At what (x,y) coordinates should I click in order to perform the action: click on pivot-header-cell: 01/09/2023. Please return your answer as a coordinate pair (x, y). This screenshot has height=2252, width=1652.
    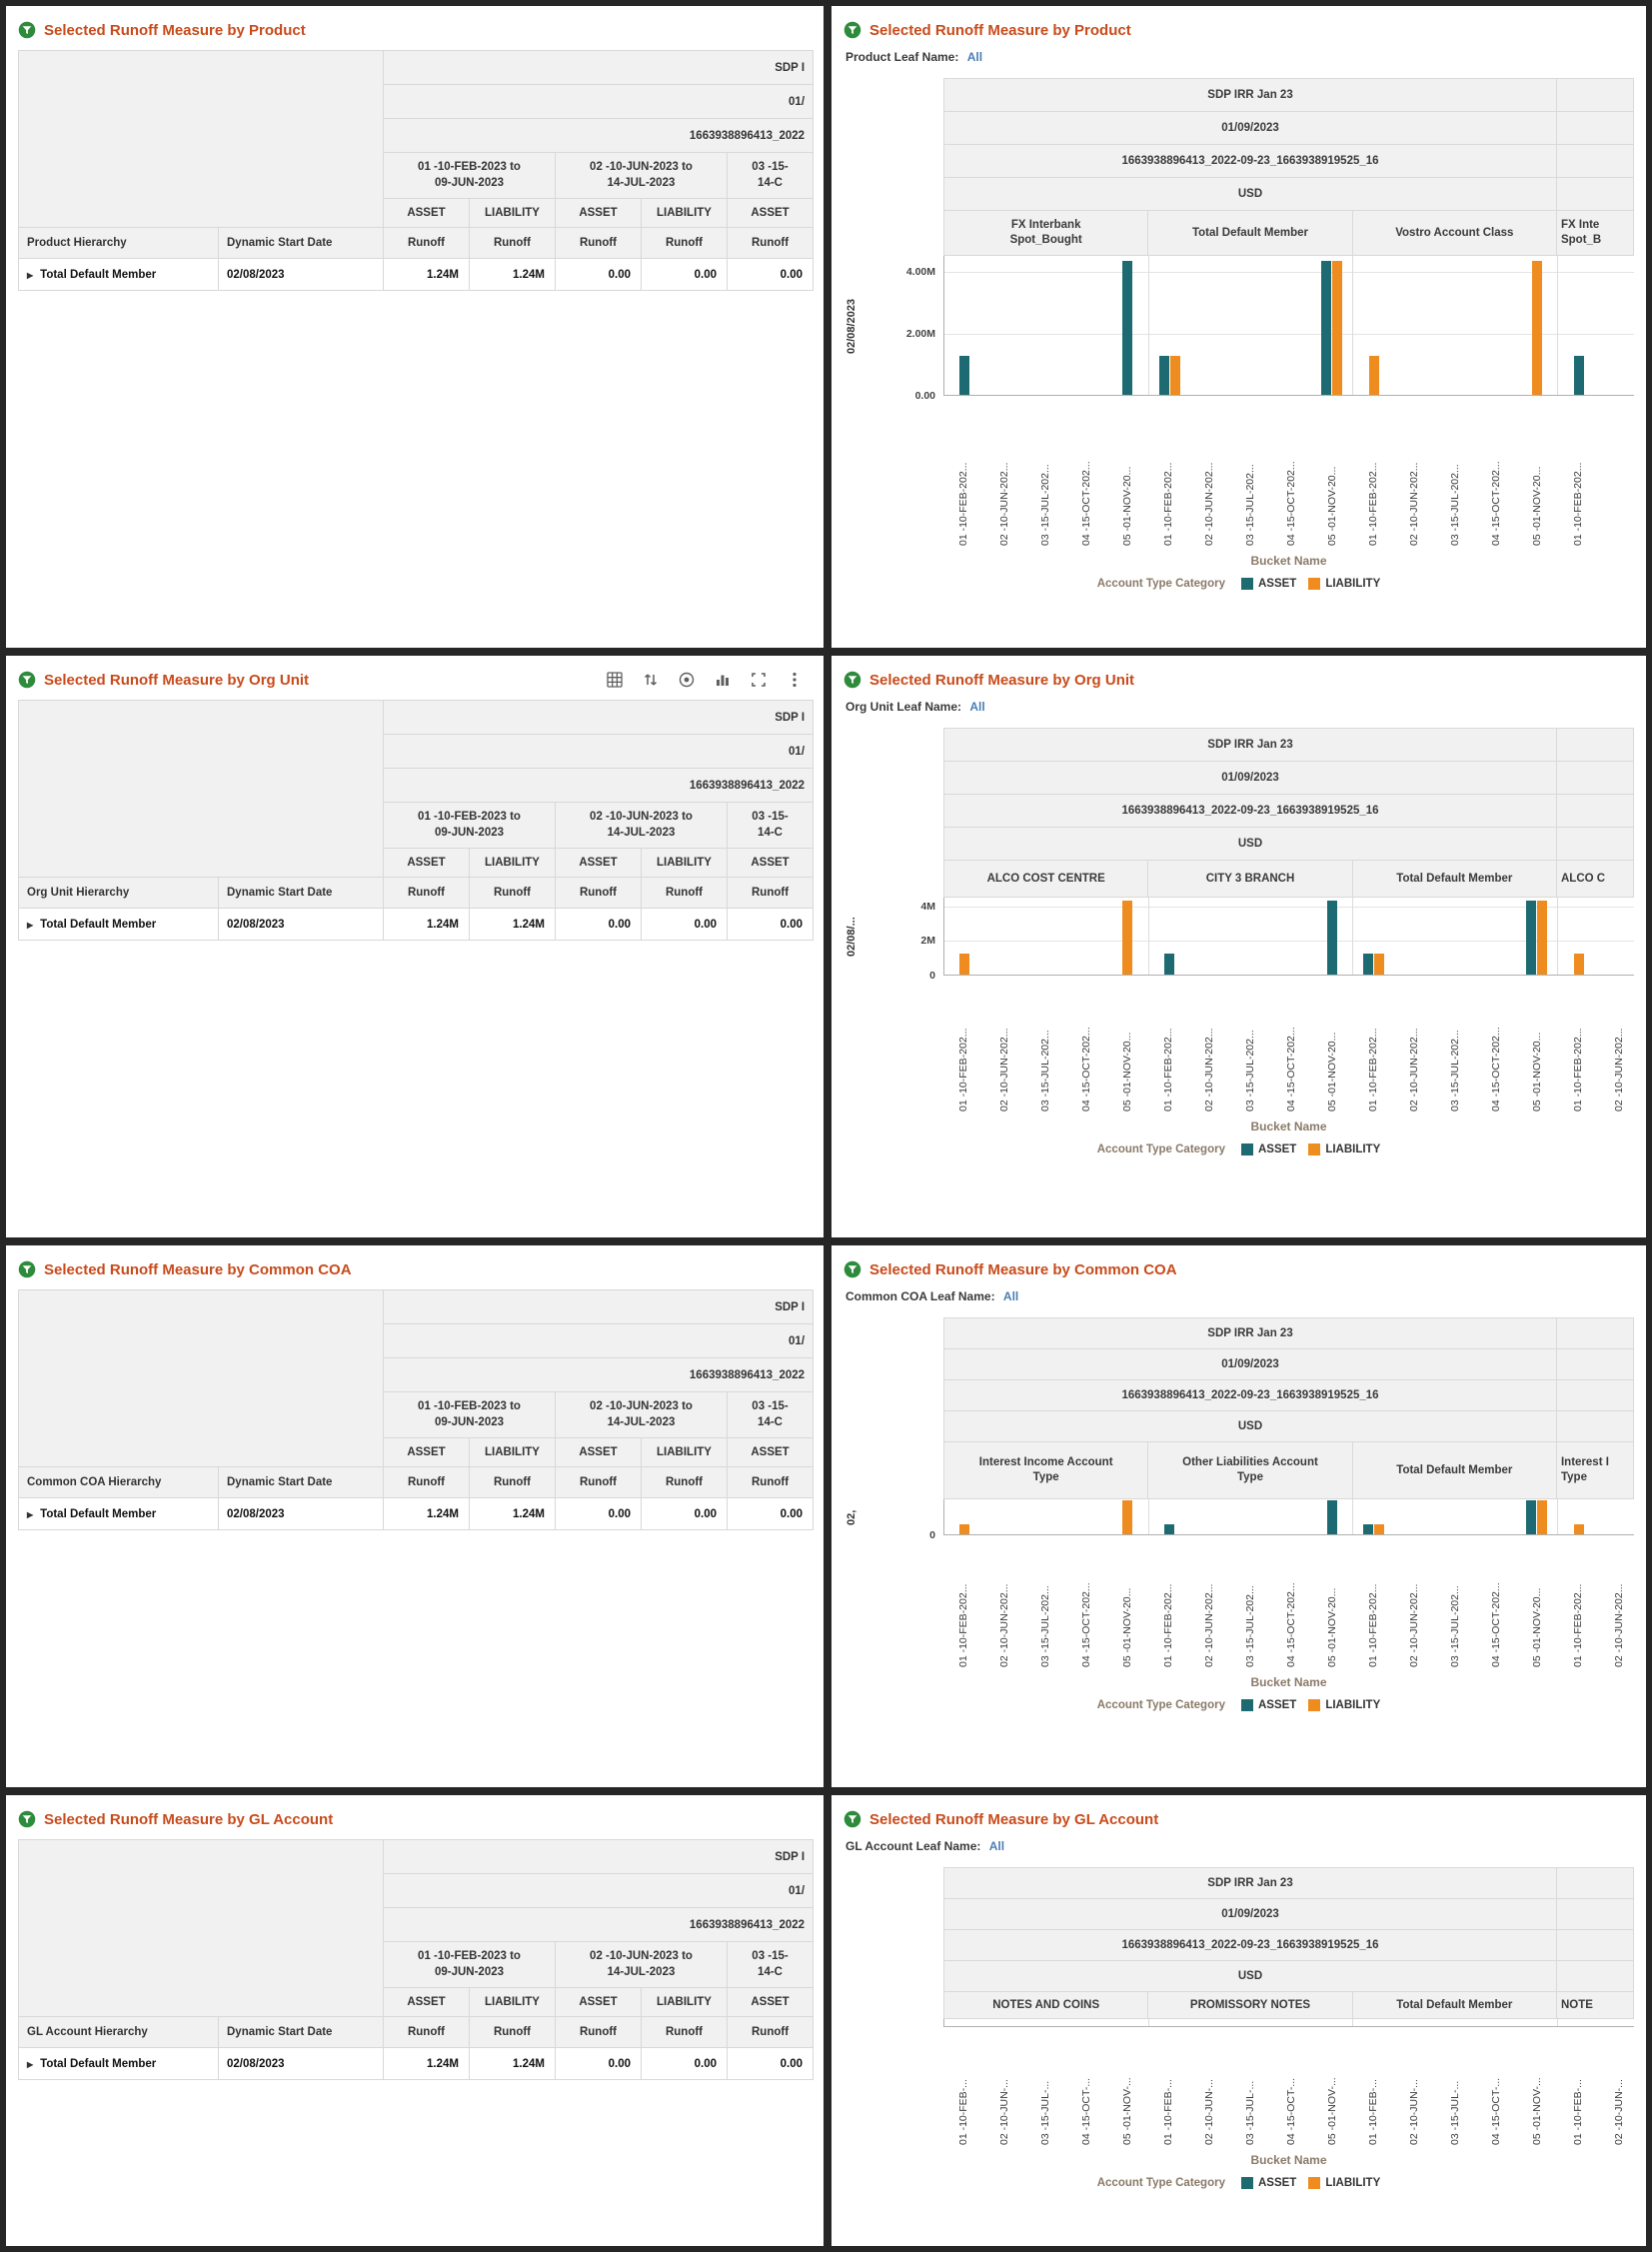
    Looking at the image, I should click on (1250, 1914).